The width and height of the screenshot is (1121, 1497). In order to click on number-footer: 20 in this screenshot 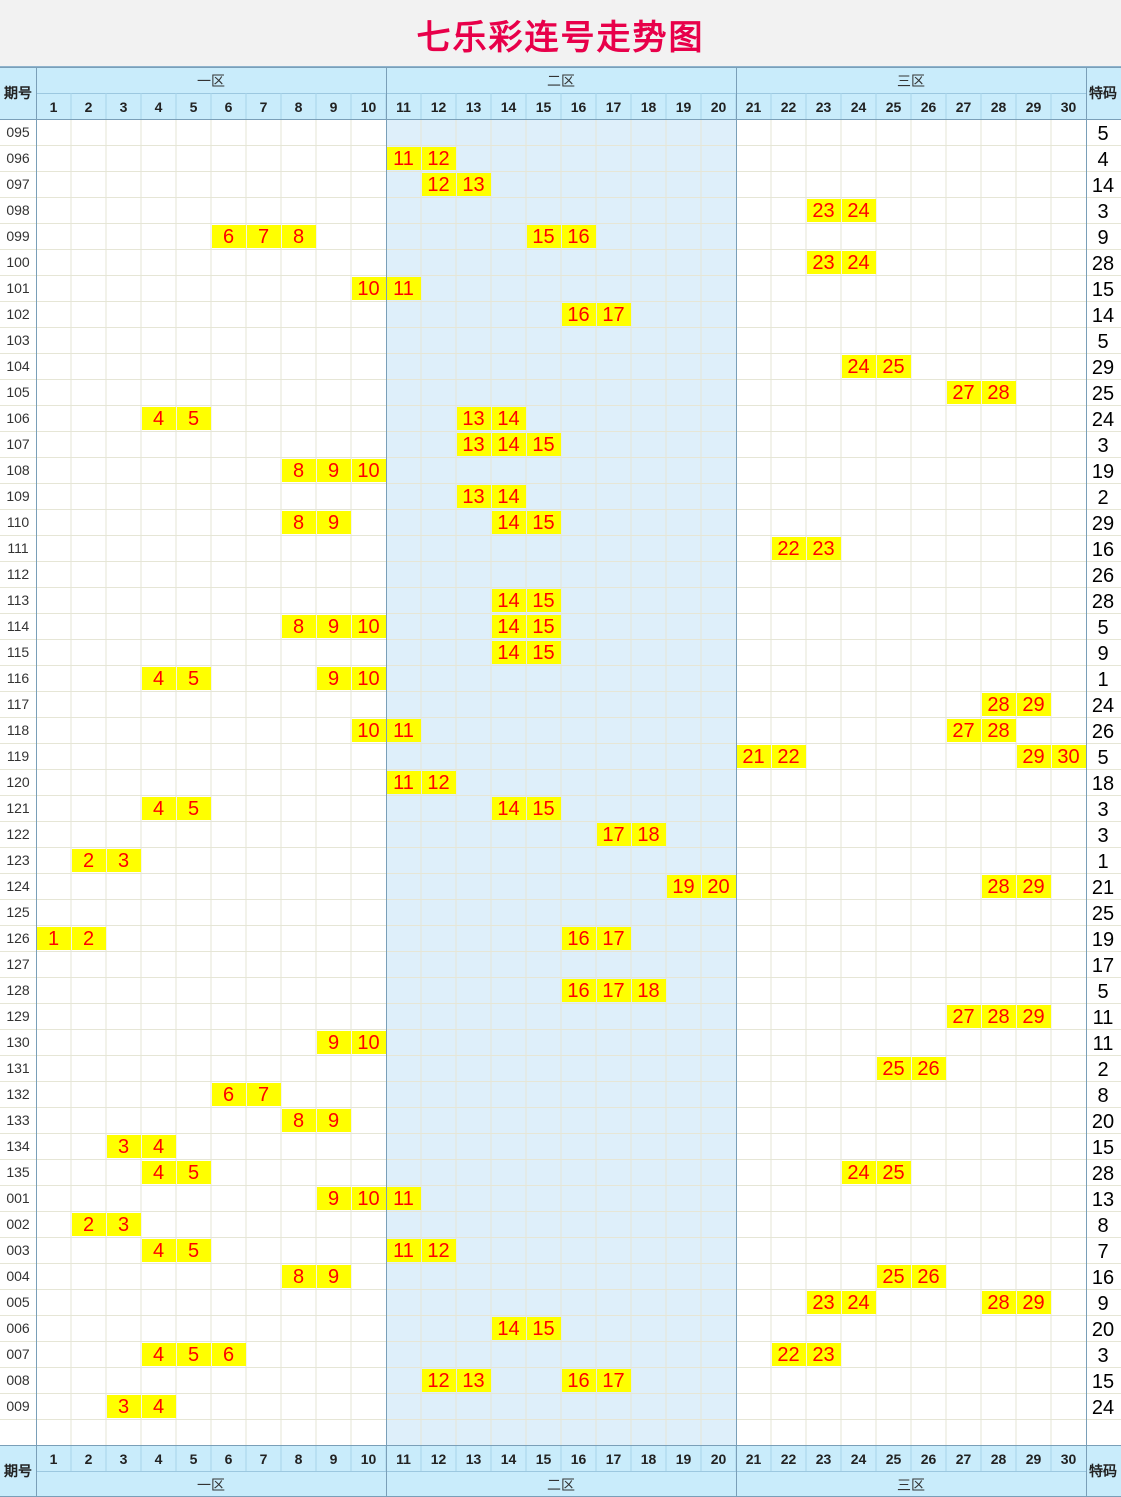, I will do `click(719, 1459)`.